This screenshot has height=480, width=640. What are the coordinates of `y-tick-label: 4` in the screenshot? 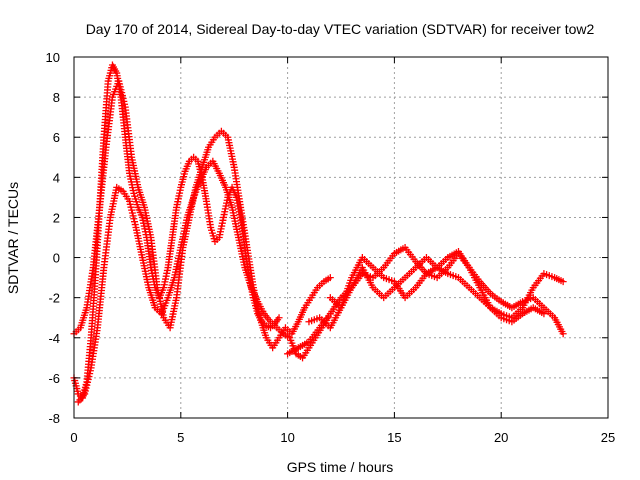 It's located at (56, 177).